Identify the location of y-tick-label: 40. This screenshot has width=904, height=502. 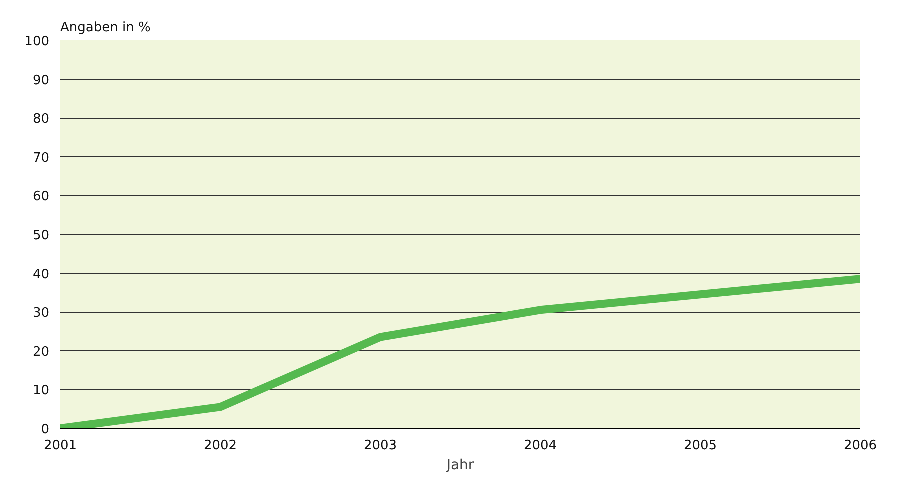
(41, 274).